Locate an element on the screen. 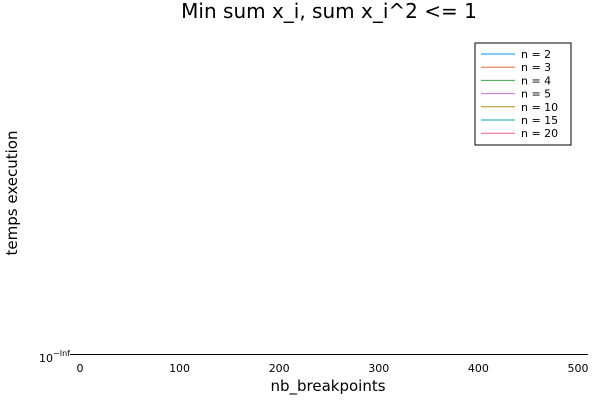 This screenshot has width=600, height=400. legend-label: n = 3 is located at coordinates (536, 67).